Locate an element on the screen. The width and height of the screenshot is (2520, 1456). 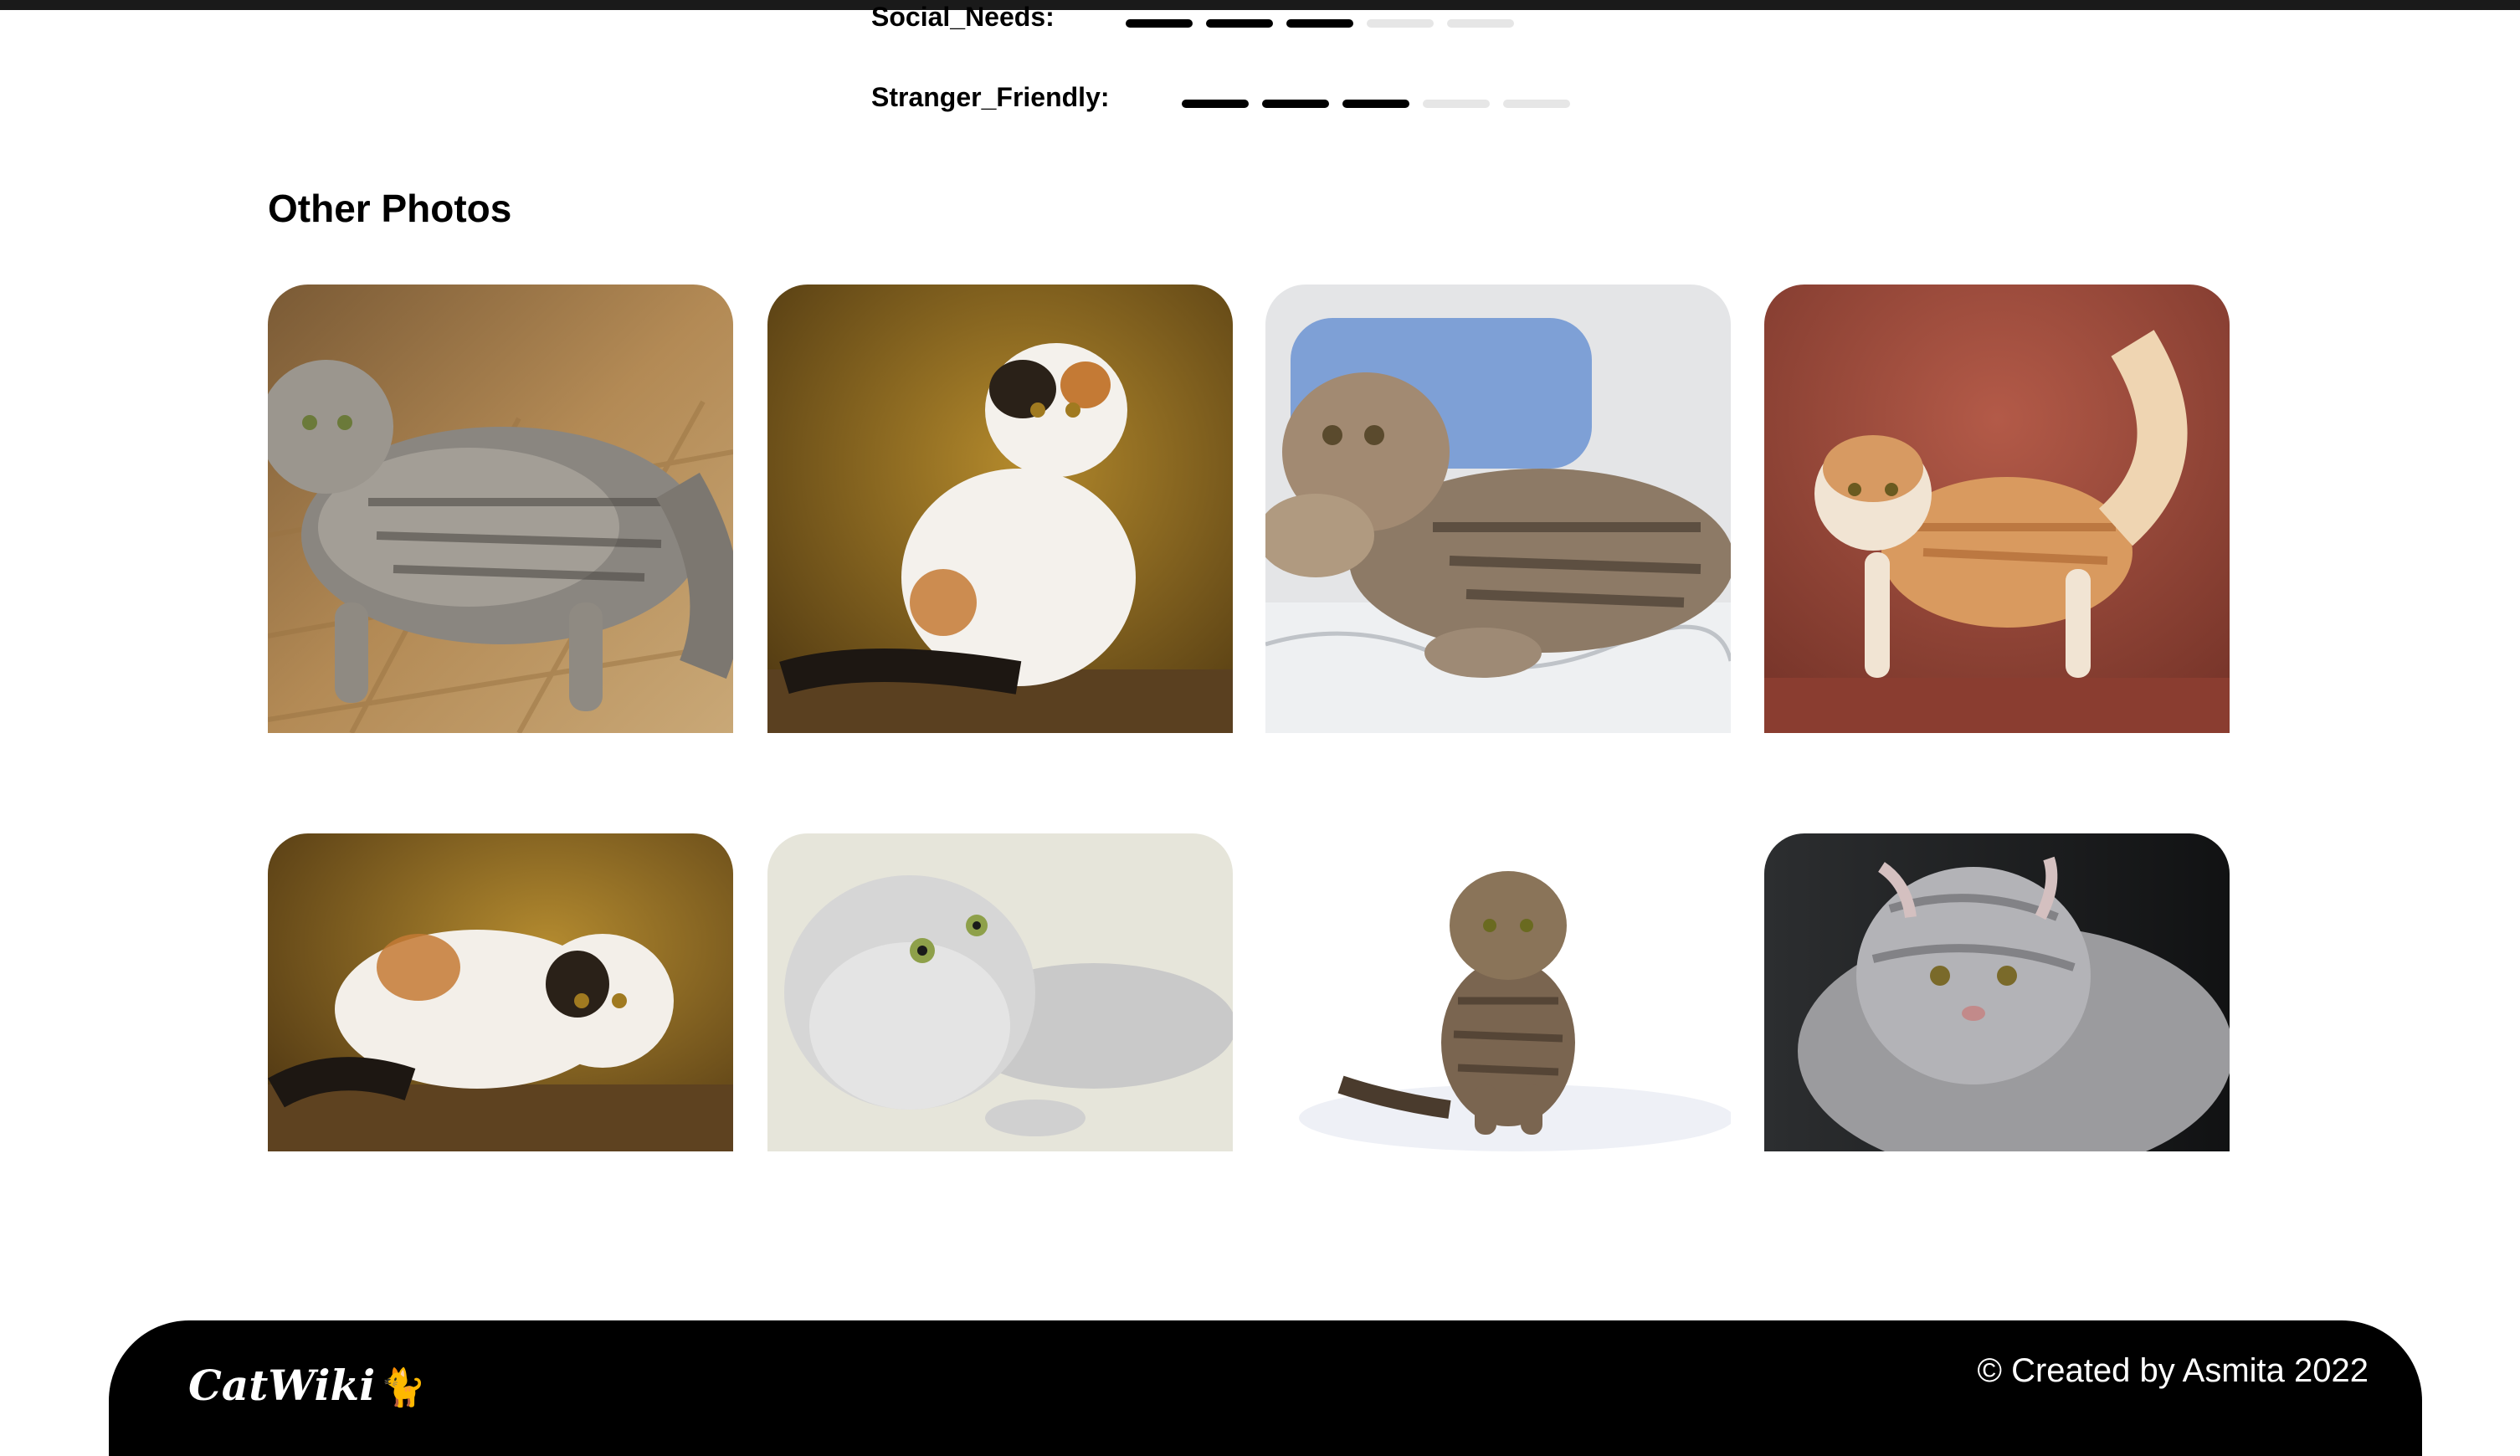
rating-bars-stranger-friendly is located at coordinates (1376, 104).